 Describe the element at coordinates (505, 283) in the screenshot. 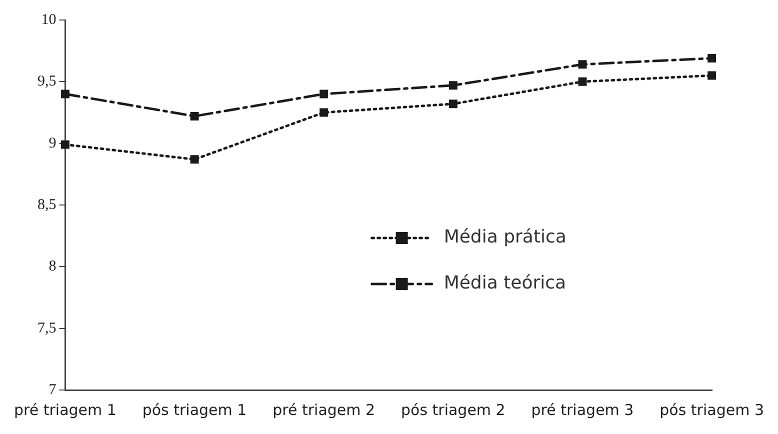

I see `legend-label: Média teórica` at that location.